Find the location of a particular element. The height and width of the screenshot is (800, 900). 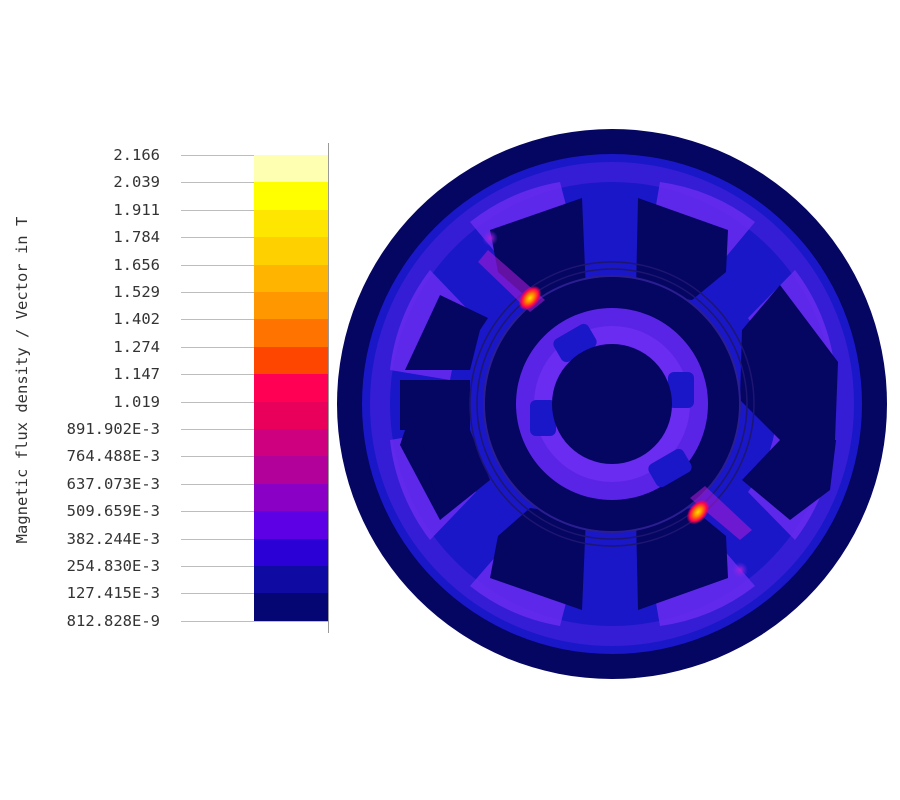

legend-bar-frame is located at coordinates (328, 388).